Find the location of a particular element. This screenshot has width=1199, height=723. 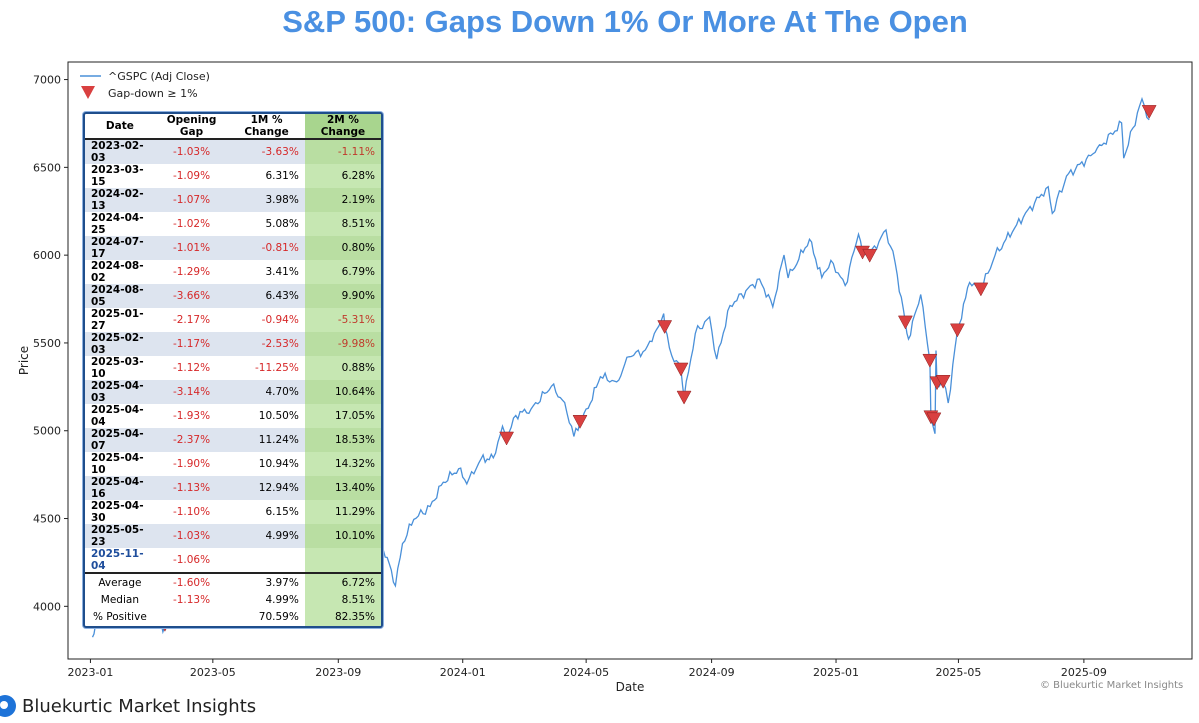

table-cell: -0.81% is located at coordinates (266, 248).